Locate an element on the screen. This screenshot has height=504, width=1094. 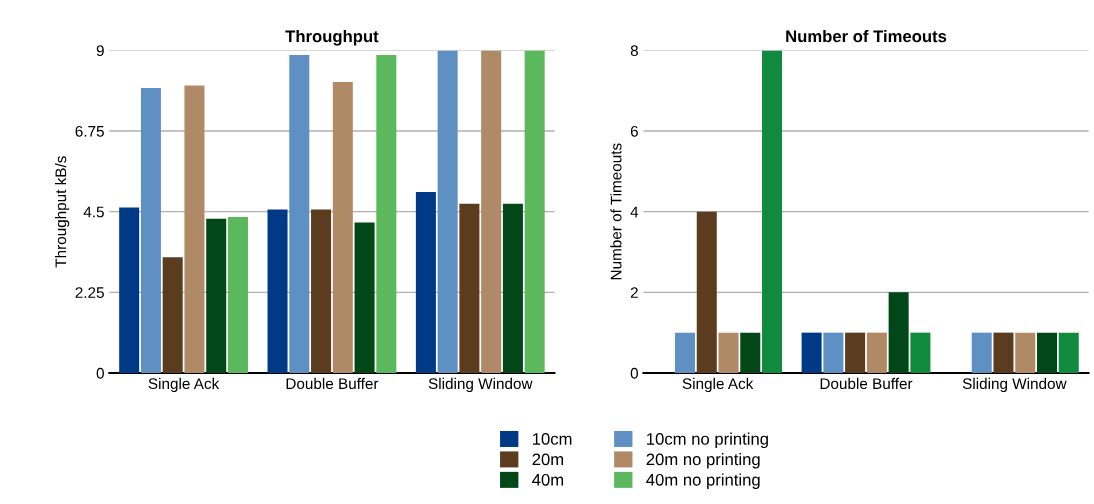
chart-title: Throughput is located at coordinates (332, 37).